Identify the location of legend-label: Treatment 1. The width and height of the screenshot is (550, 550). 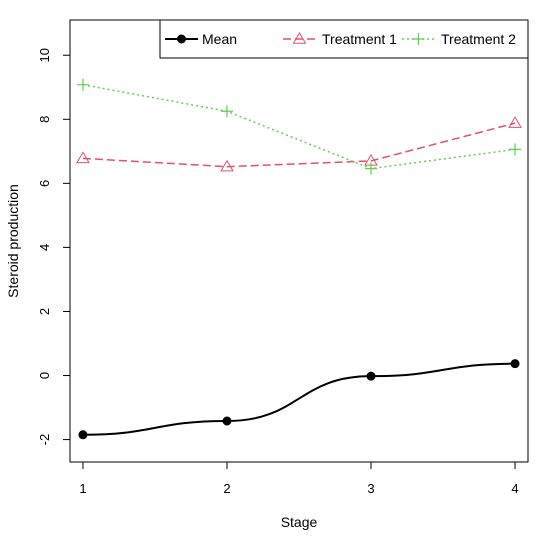
(359, 39).